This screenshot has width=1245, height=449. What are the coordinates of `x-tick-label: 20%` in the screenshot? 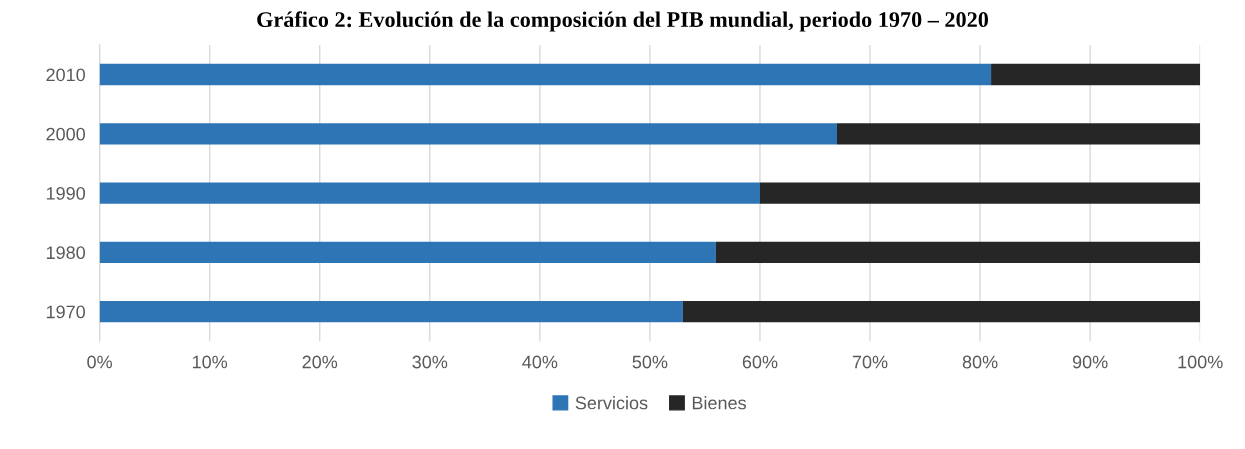 It's located at (320, 362).